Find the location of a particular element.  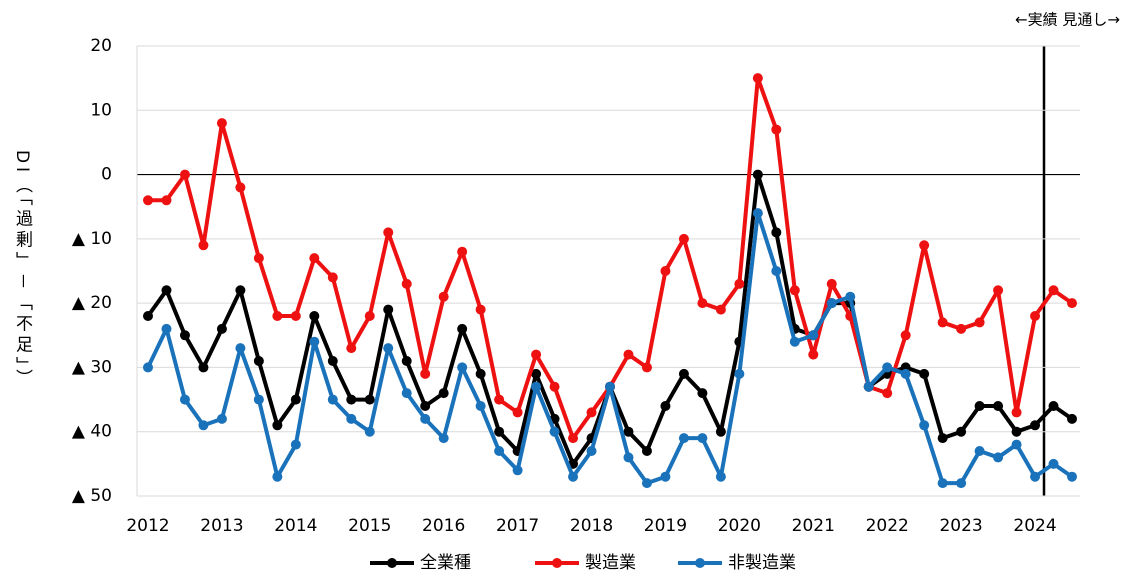

x-tick-label: 2019 is located at coordinates (665, 526).